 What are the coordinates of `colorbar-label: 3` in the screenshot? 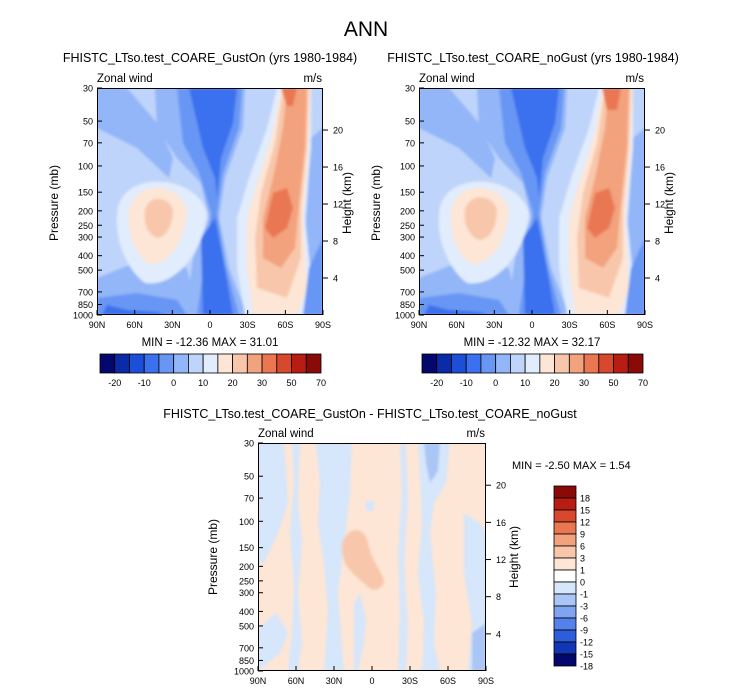 It's located at (582, 559).